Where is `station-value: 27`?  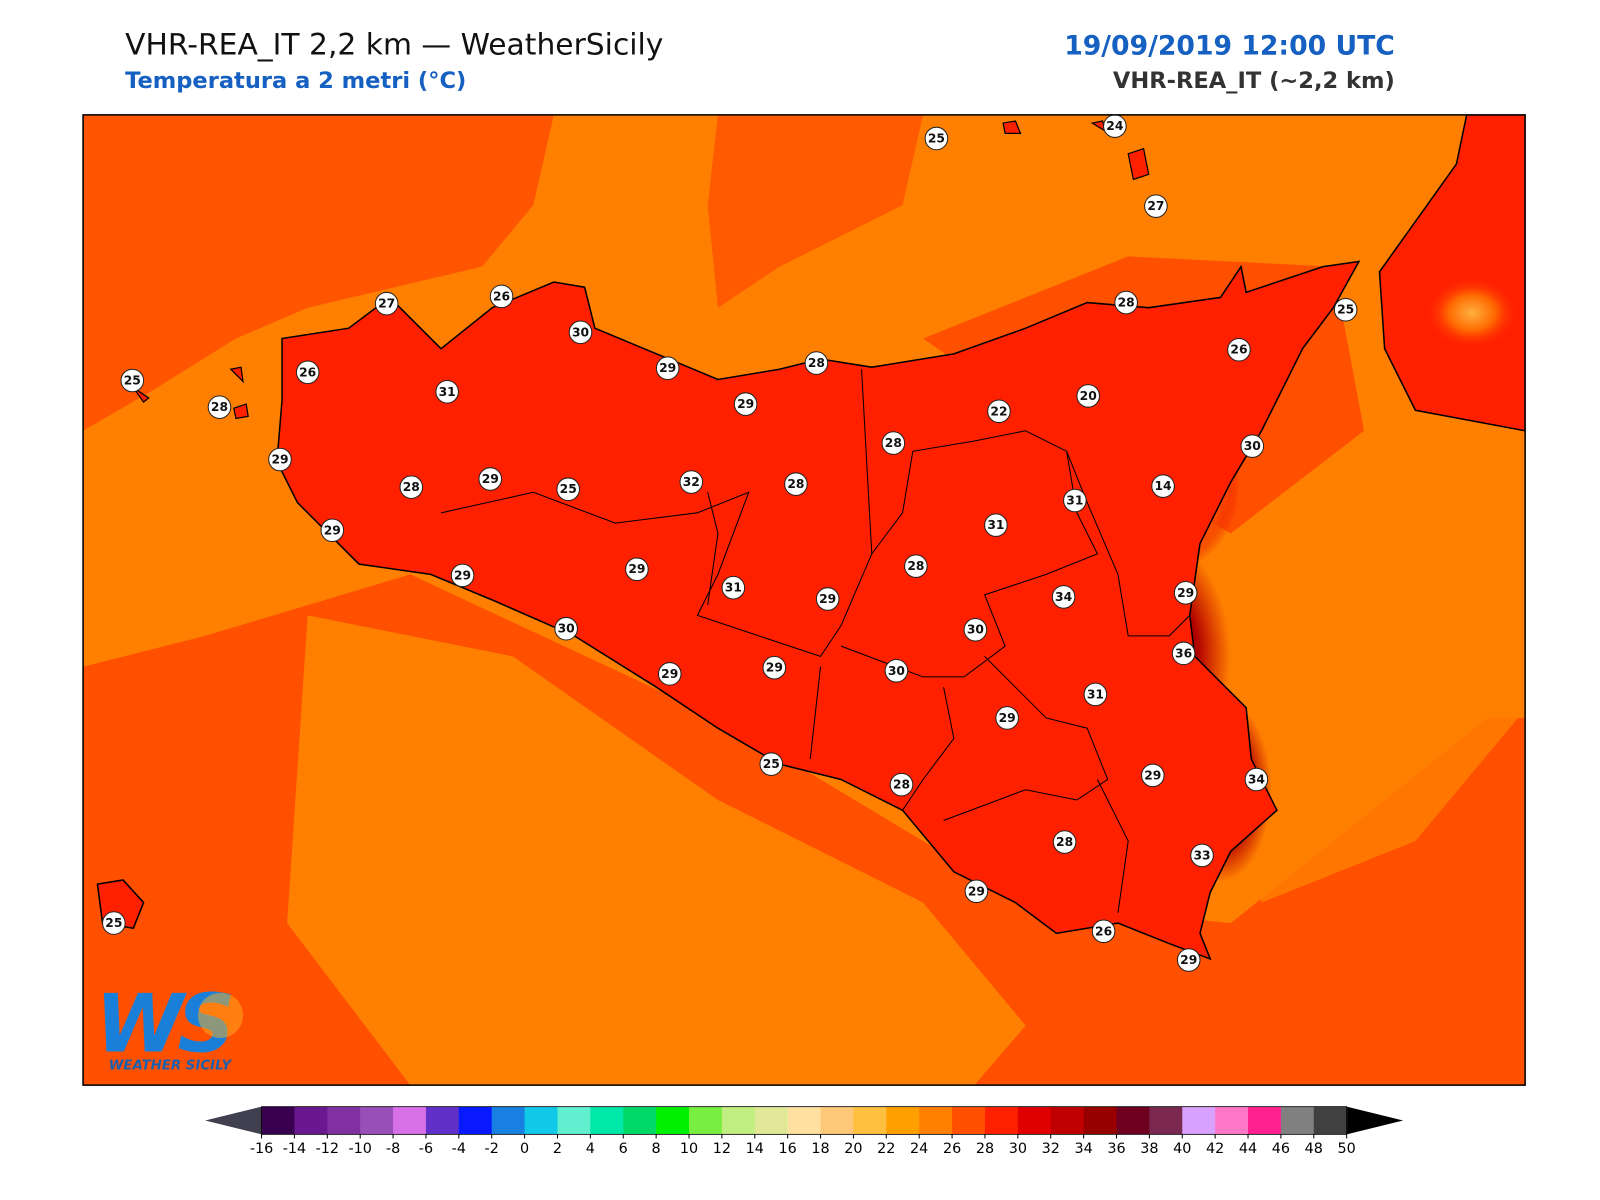 station-value: 27 is located at coordinates (1155, 206).